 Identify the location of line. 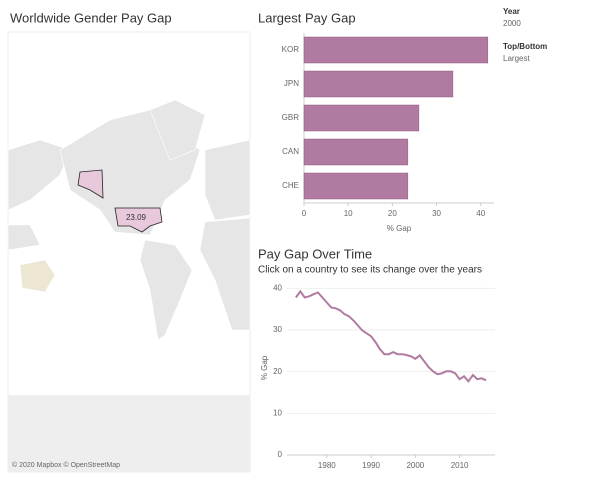
(391, 336).